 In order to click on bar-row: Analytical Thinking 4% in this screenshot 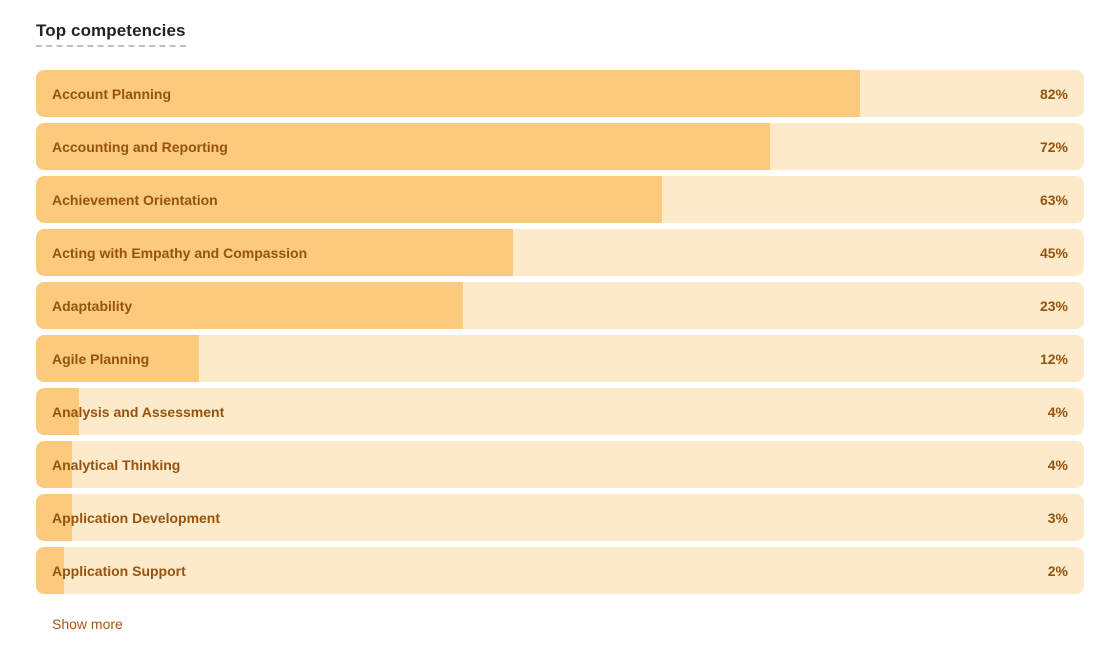, I will do `click(560, 464)`.